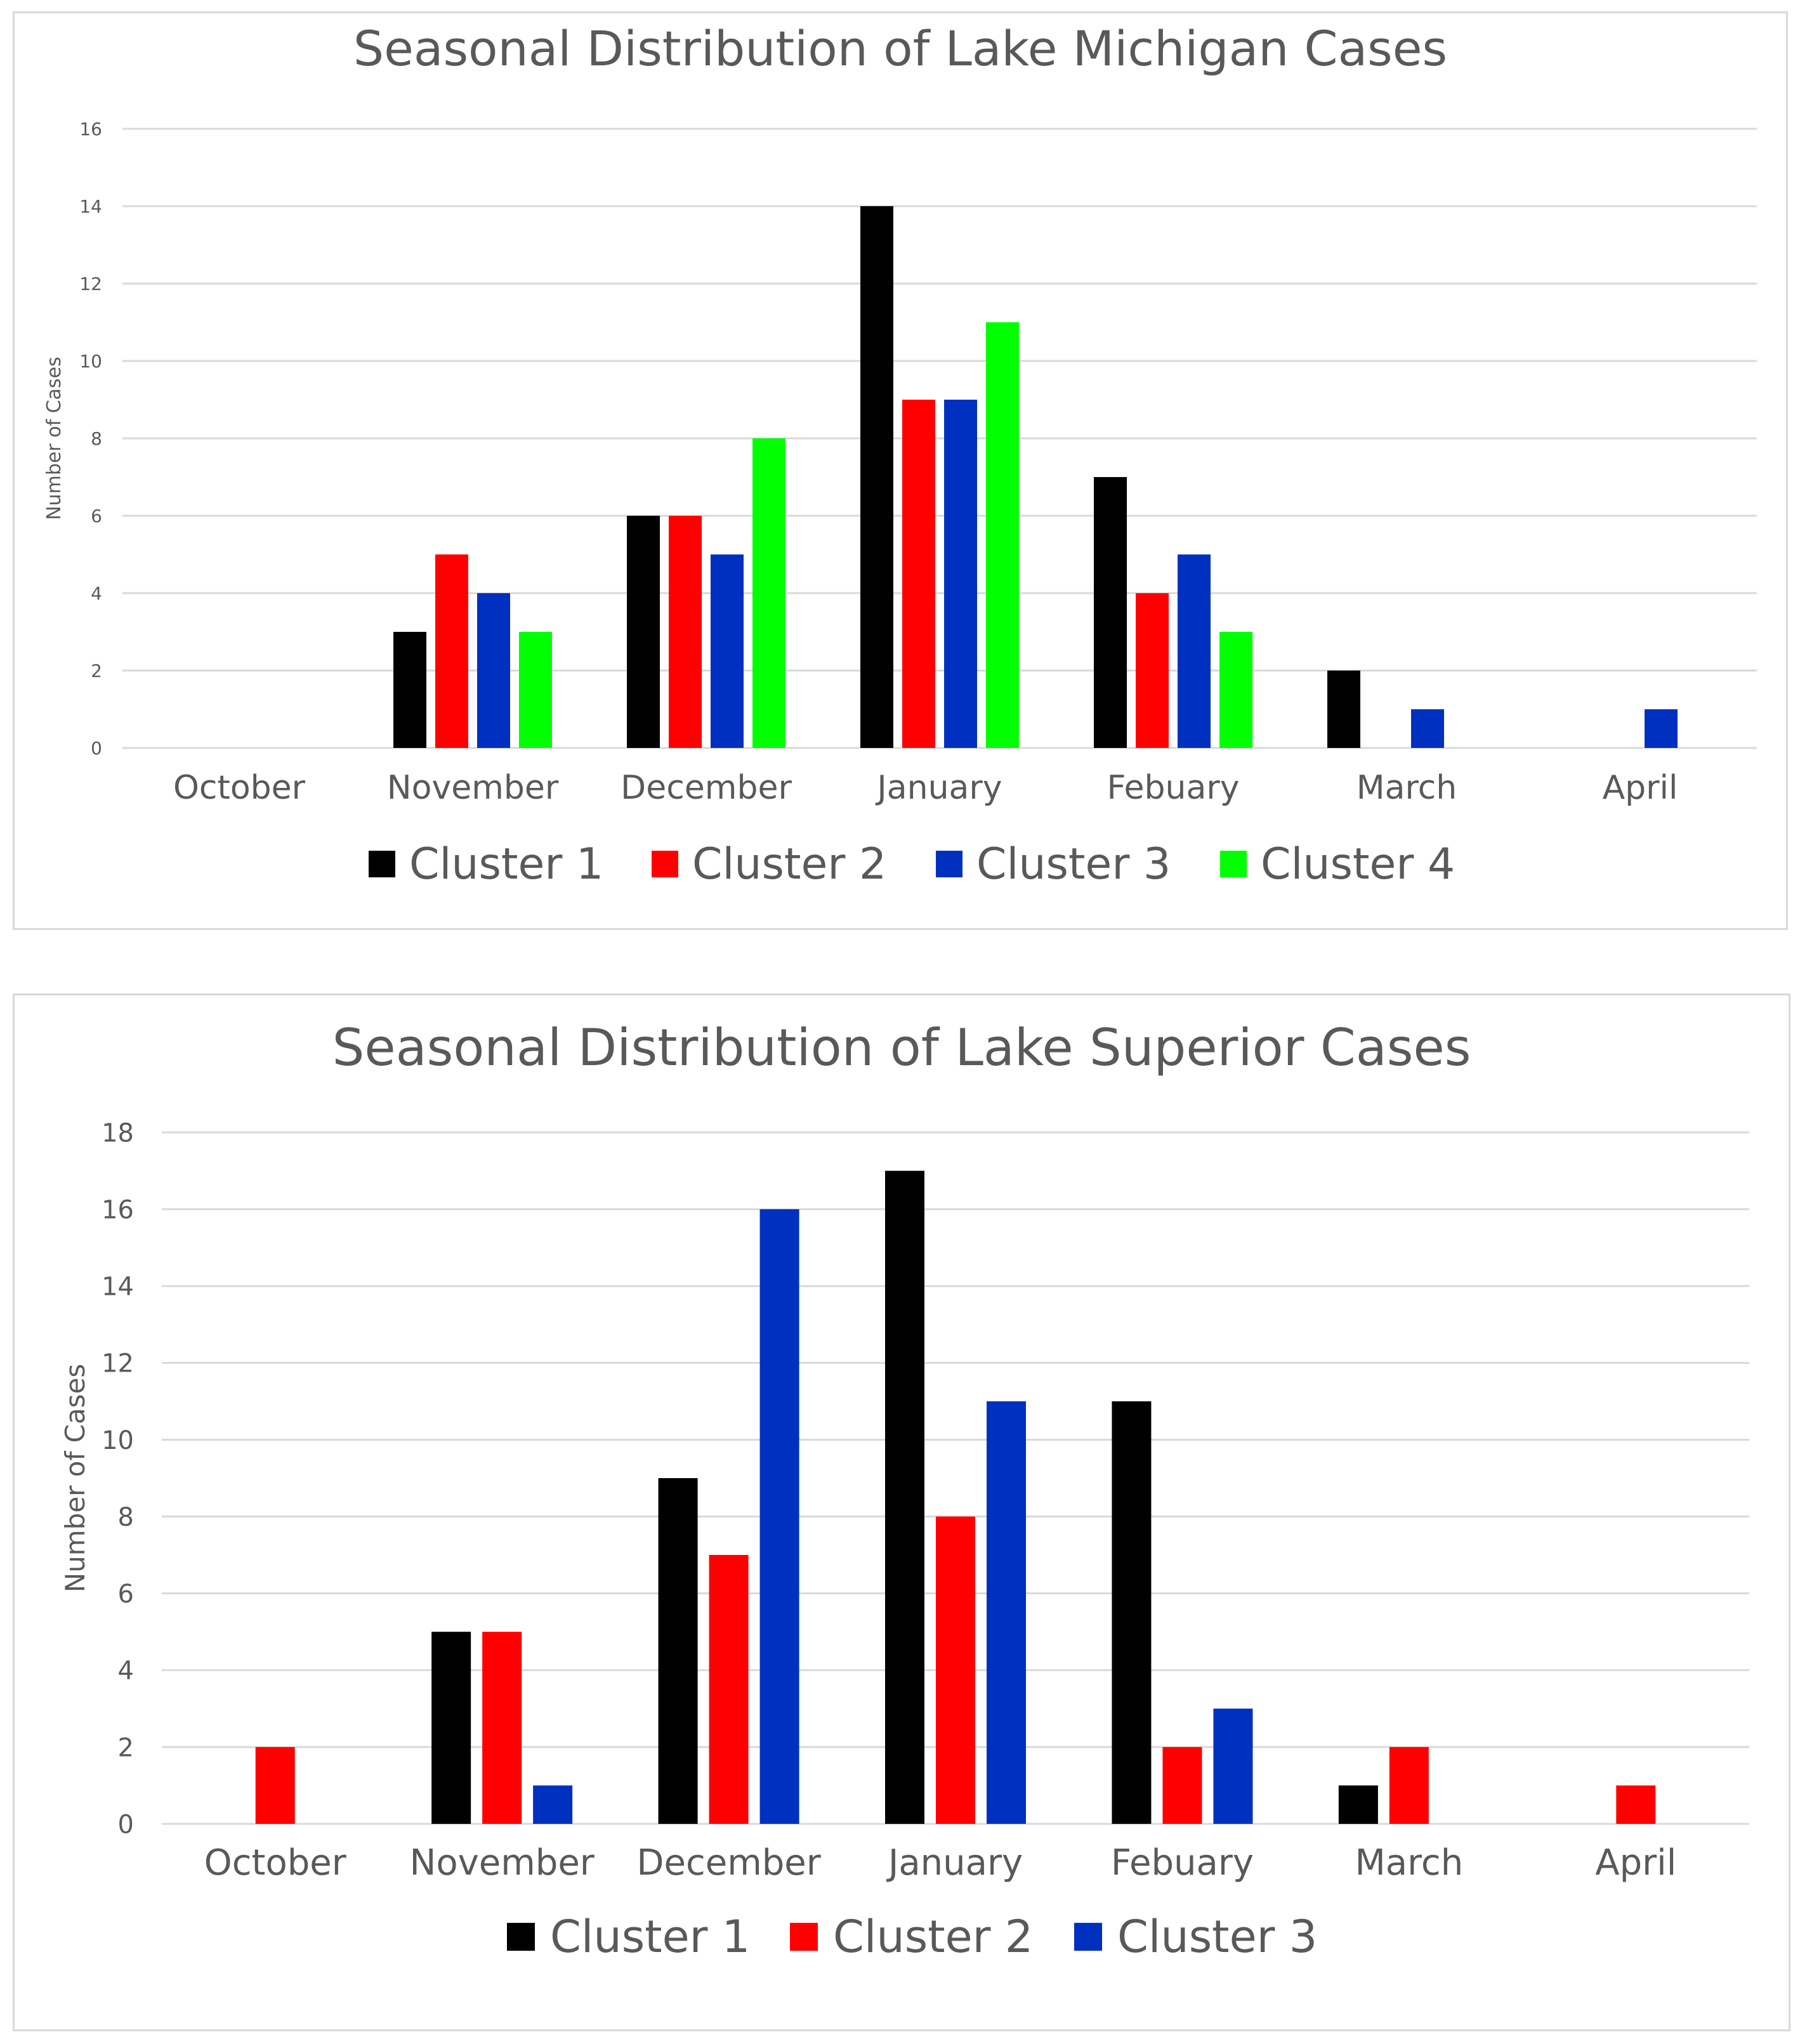 This screenshot has width=1800, height=2044. I want to click on michigan-y-tick-label: 6, so click(96, 516).